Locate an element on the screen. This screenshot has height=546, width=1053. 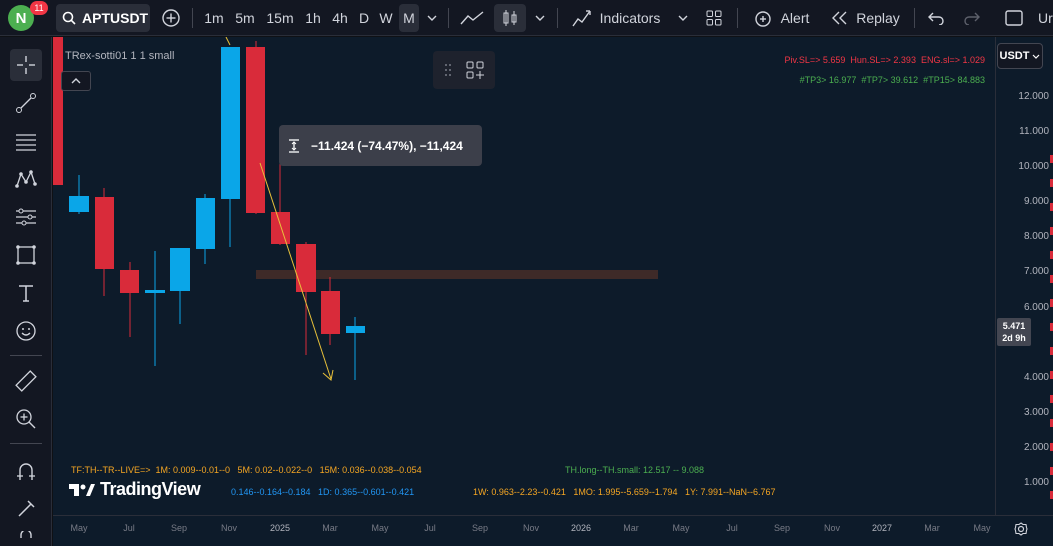
interval-1h: 1h is located at coordinates (313, 18).